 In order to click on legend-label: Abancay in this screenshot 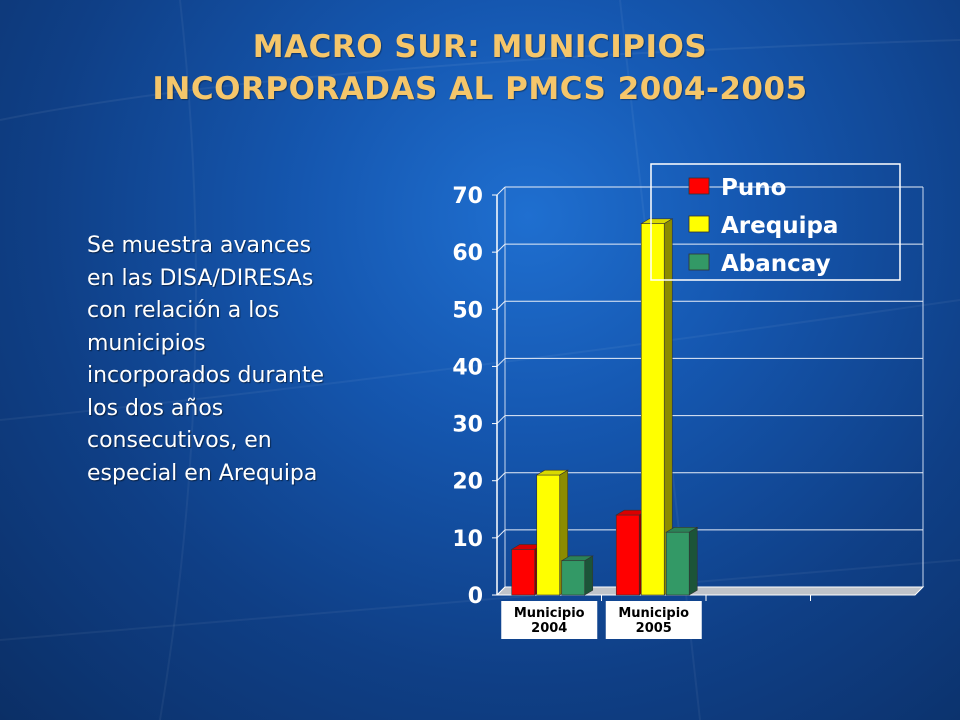, I will do `click(776, 264)`.